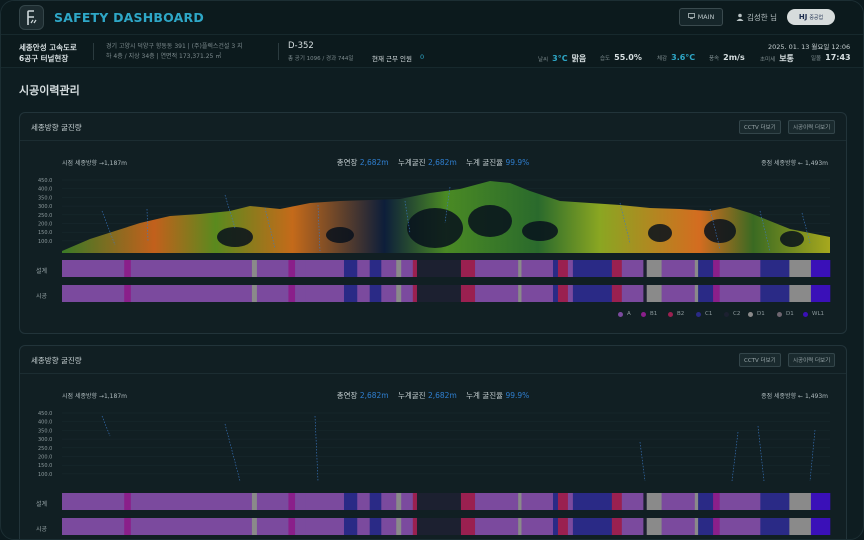 The width and height of the screenshot is (864, 540). What do you see at coordinates (816, 59) in the screenshot?
I see `sunset-label: 일몰` at bounding box center [816, 59].